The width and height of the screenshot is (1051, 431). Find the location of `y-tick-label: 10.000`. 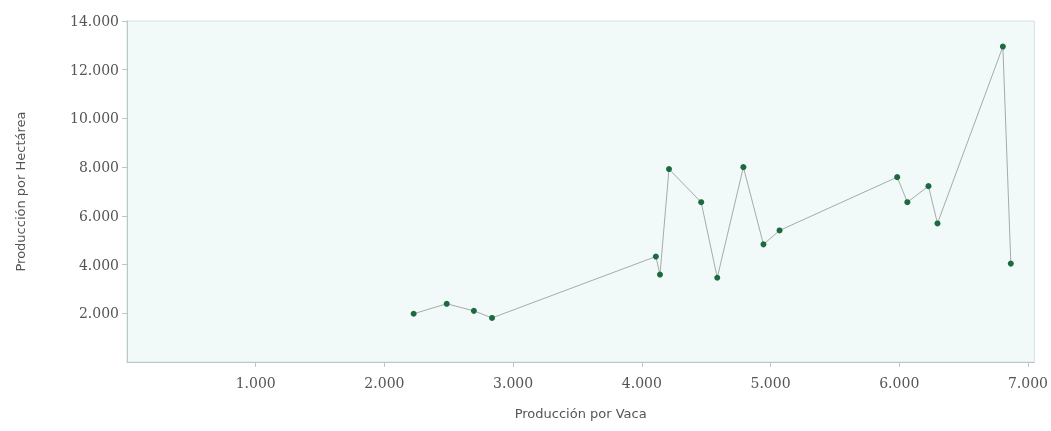

y-tick-label: 10.000 is located at coordinates (94, 118).